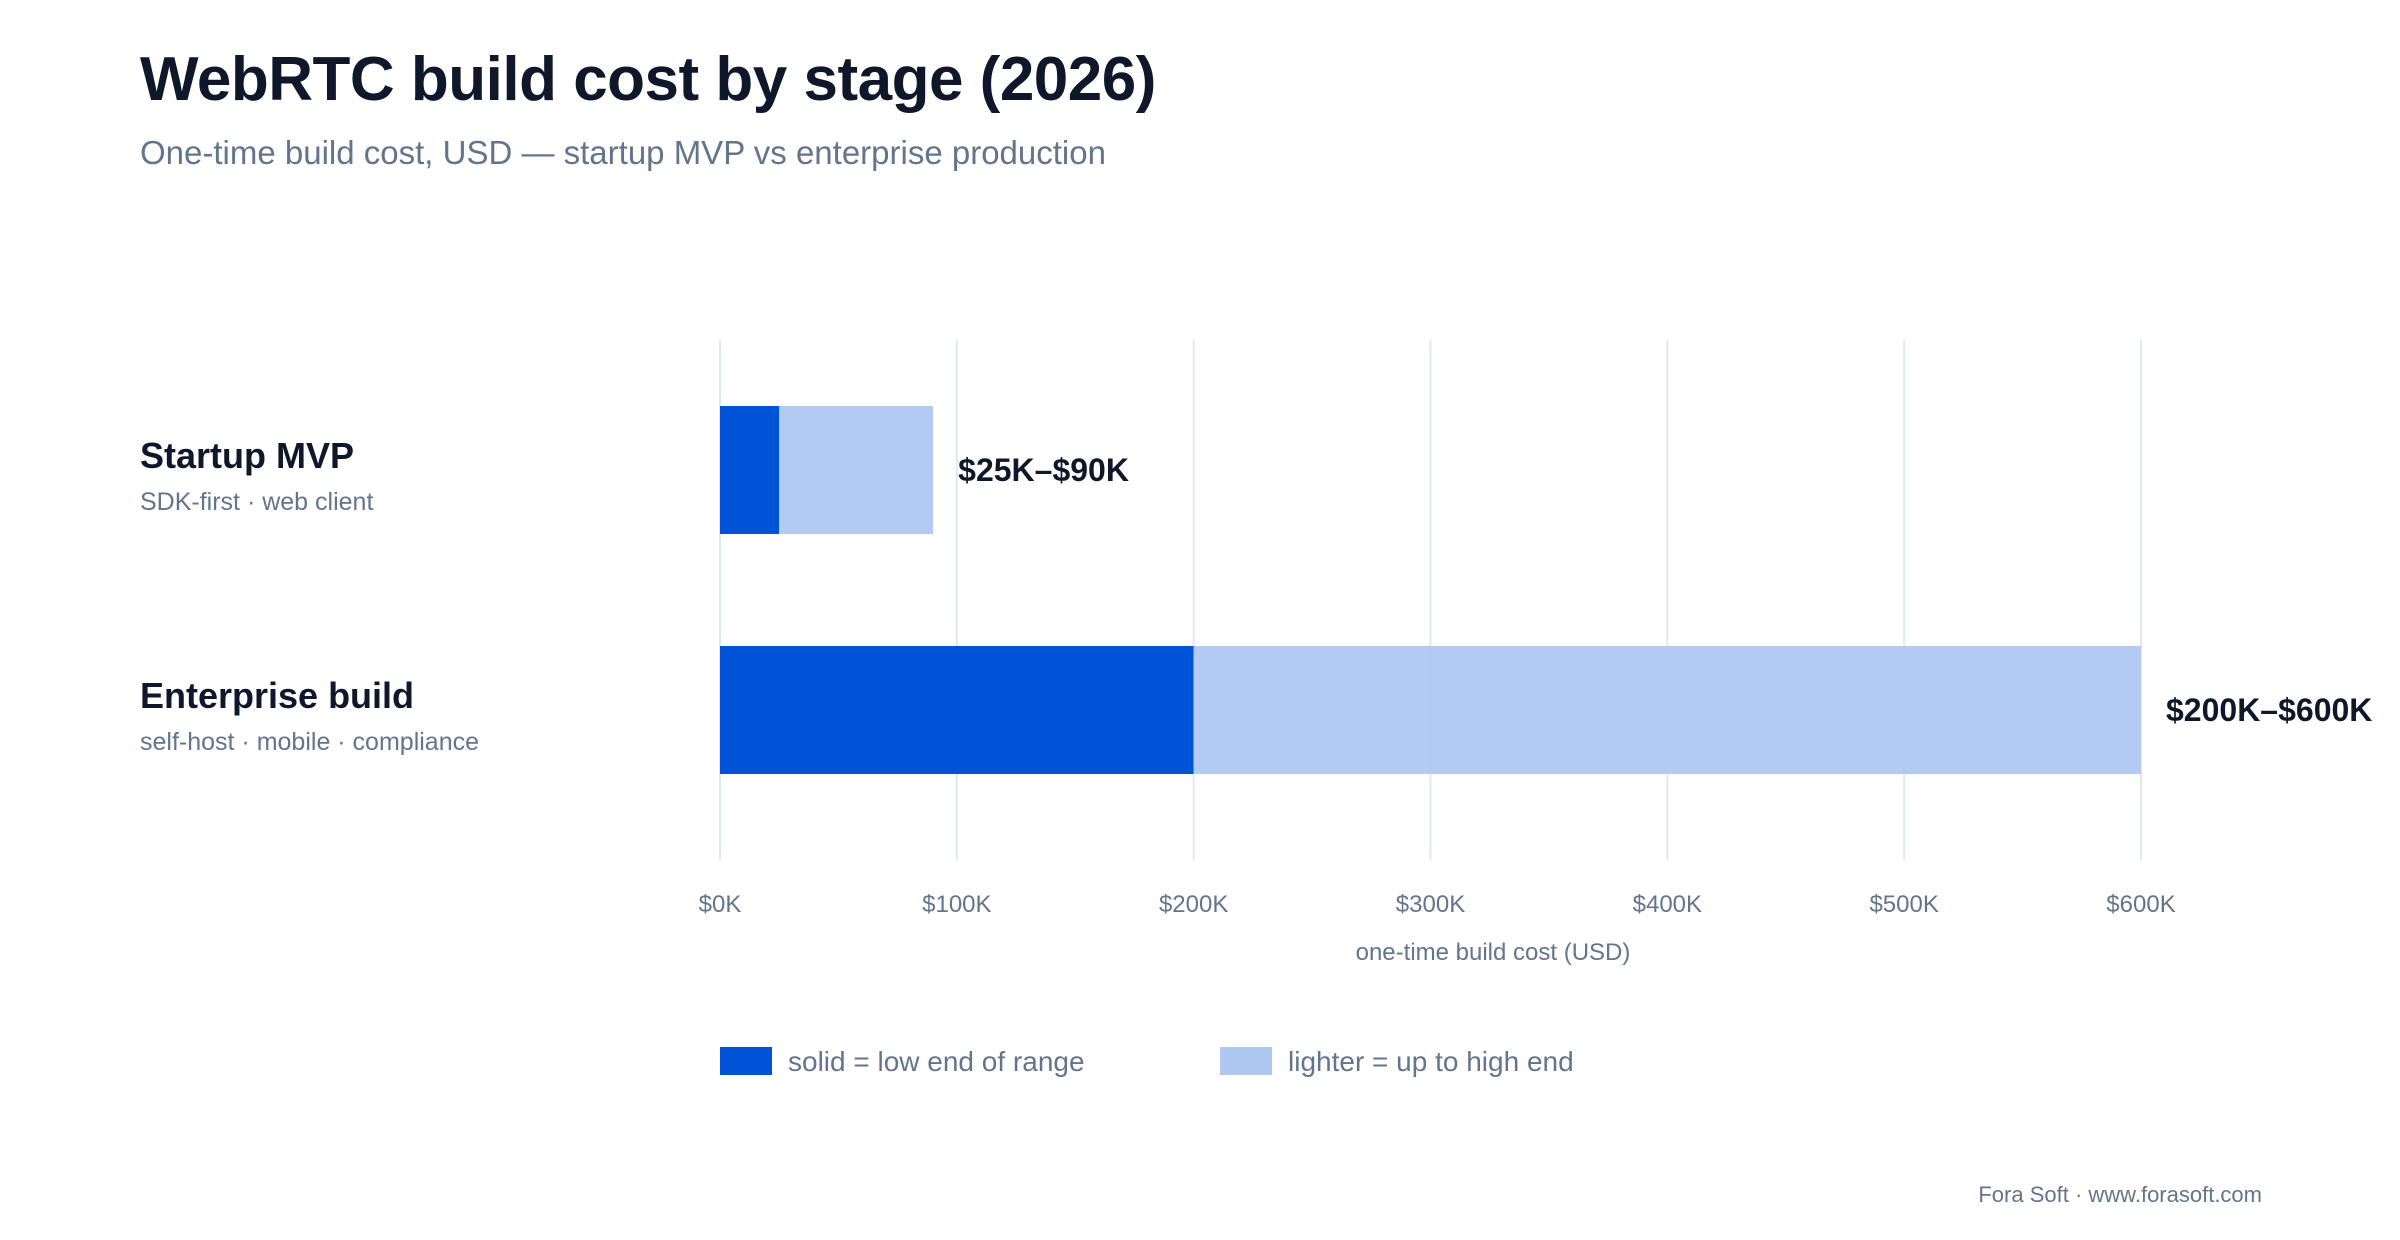 This screenshot has height=1240, width=2400. Describe the element at coordinates (2120, 1194) in the screenshot. I see `footer-credit: Fora Soft · www.forasoft.com` at that location.